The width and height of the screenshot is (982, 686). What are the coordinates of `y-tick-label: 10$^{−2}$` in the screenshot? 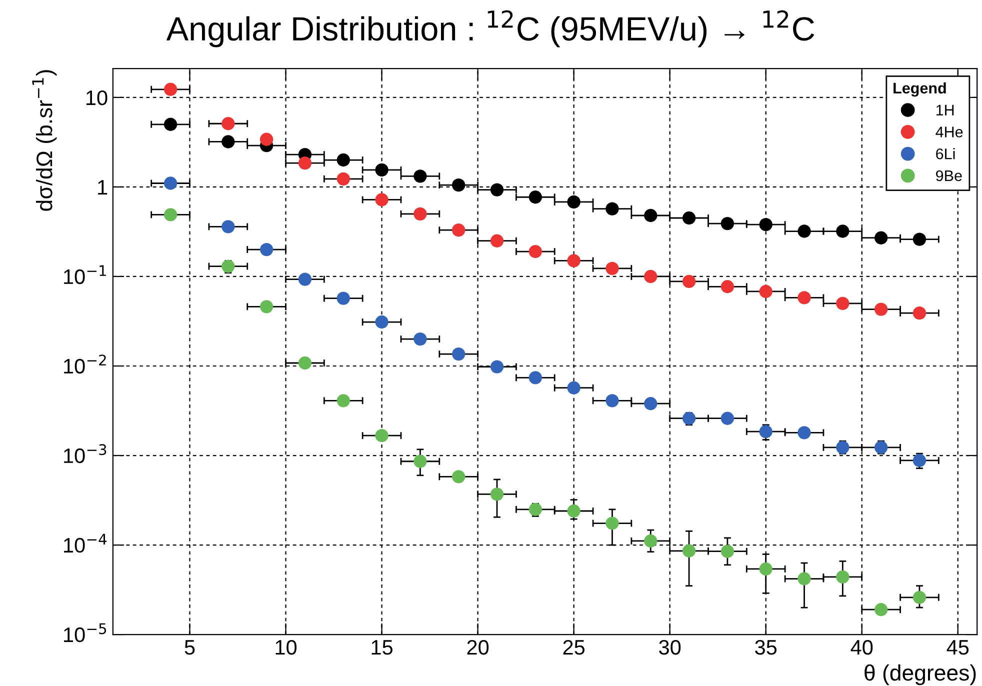 It's located at (85, 364).